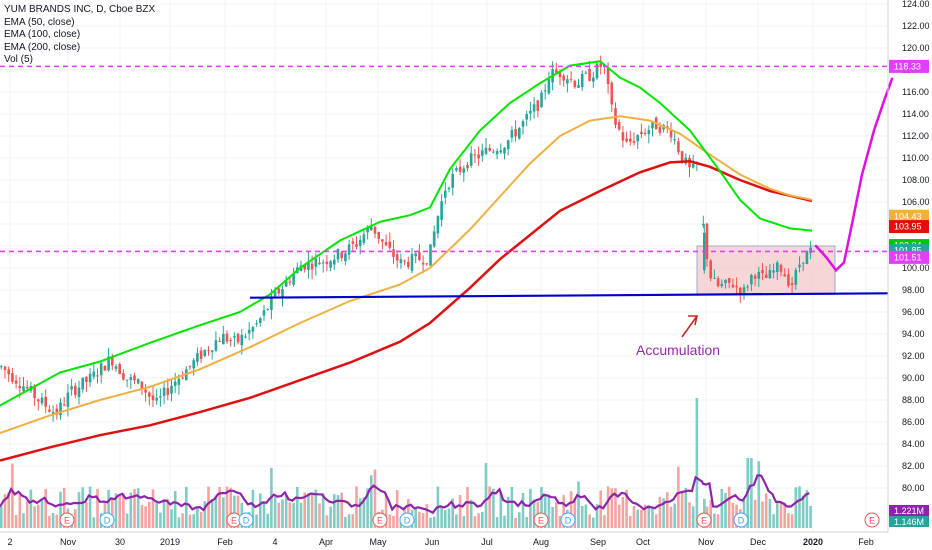  What do you see at coordinates (908, 251) in the screenshot?
I see `price-label-text: 101.85` at bounding box center [908, 251].